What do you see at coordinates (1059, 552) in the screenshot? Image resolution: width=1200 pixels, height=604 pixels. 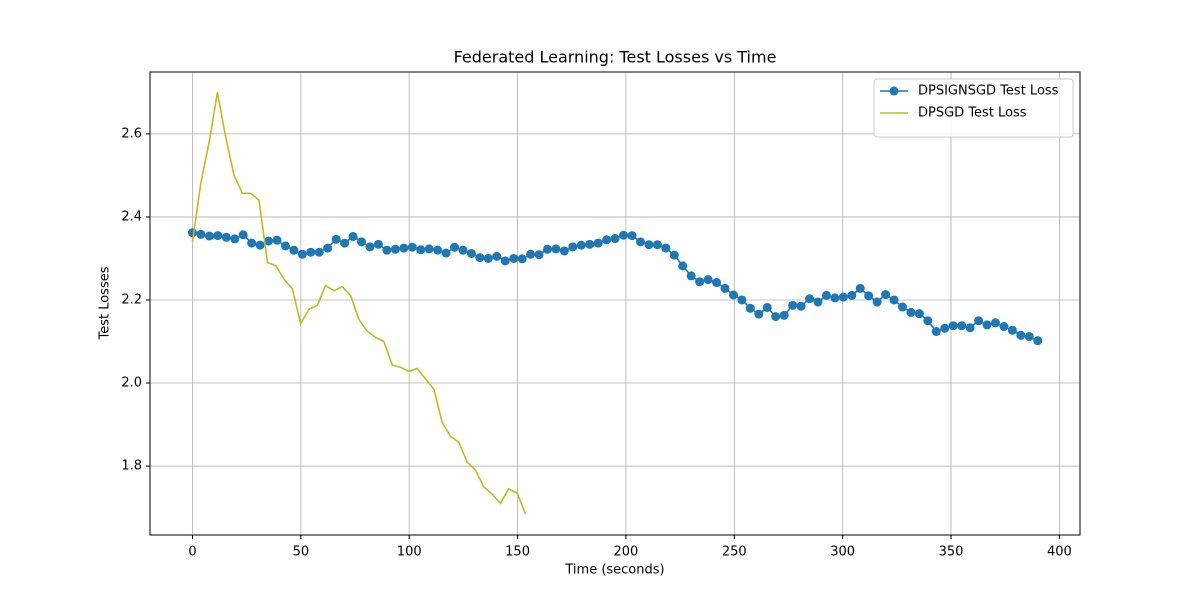 I see `x-tick-label: 400` at bounding box center [1059, 552].